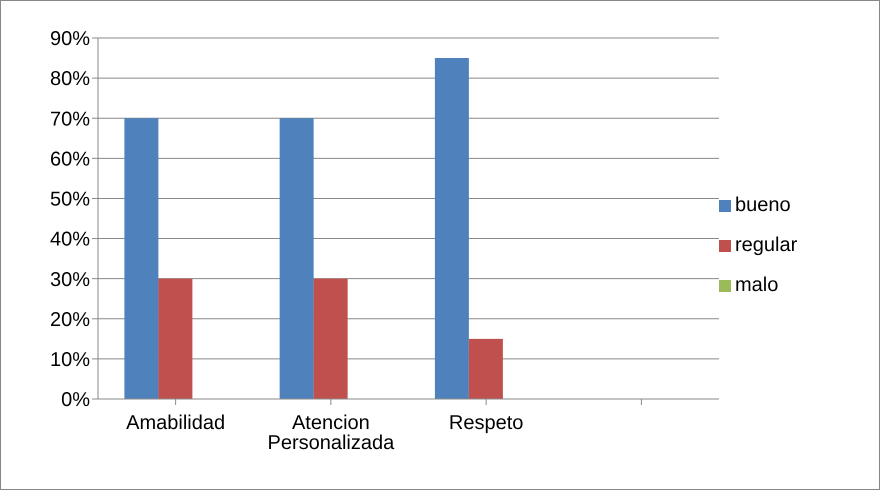 Image resolution: width=880 pixels, height=490 pixels. Describe the element at coordinates (70, 239) in the screenshot. I see `y-tick-label: 40%` at that location.